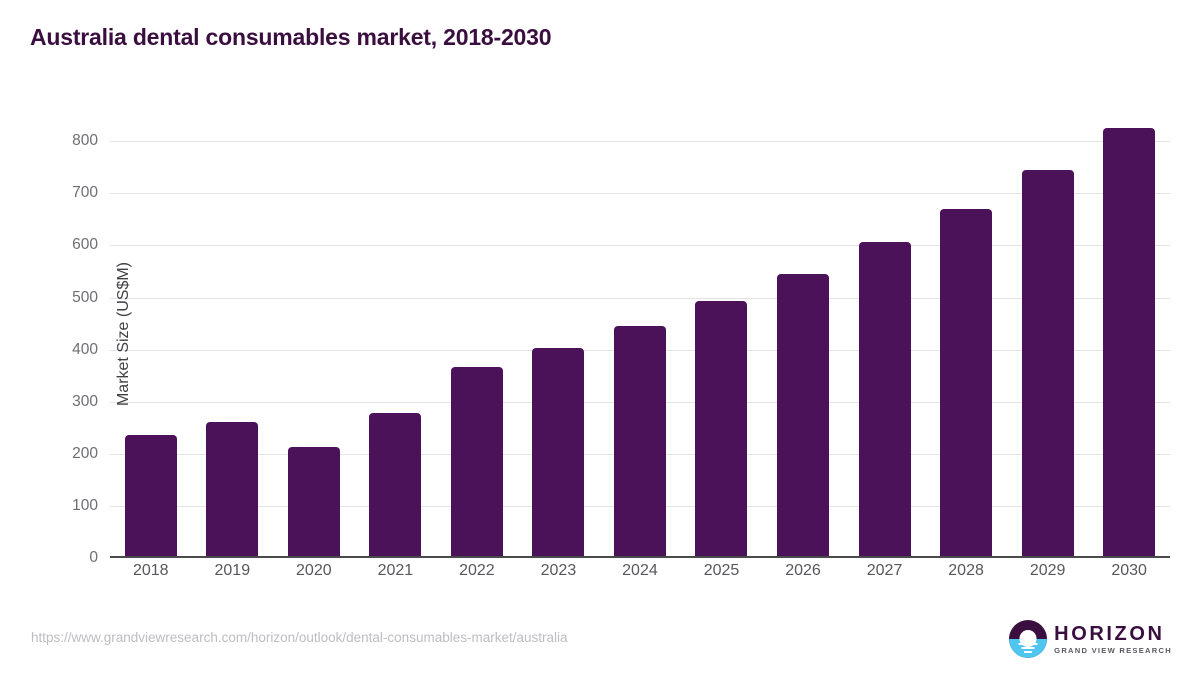 This screenshot has height=675, width=1200. I want to click on bar-2030, so click(1129, 342).